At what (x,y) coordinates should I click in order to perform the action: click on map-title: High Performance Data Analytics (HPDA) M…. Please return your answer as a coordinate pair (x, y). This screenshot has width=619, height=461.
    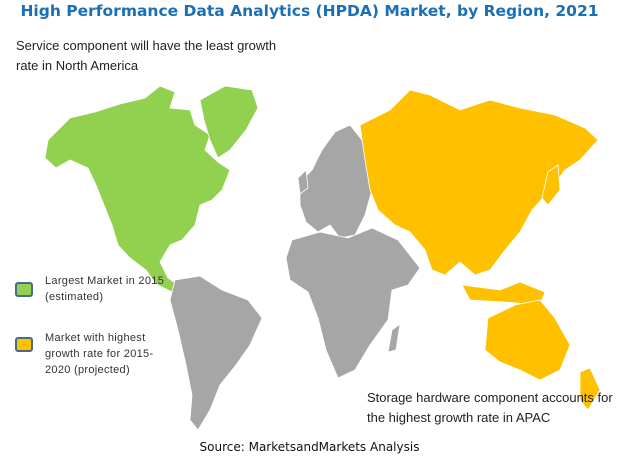
    Looking at the image, I should click on (309, 11).